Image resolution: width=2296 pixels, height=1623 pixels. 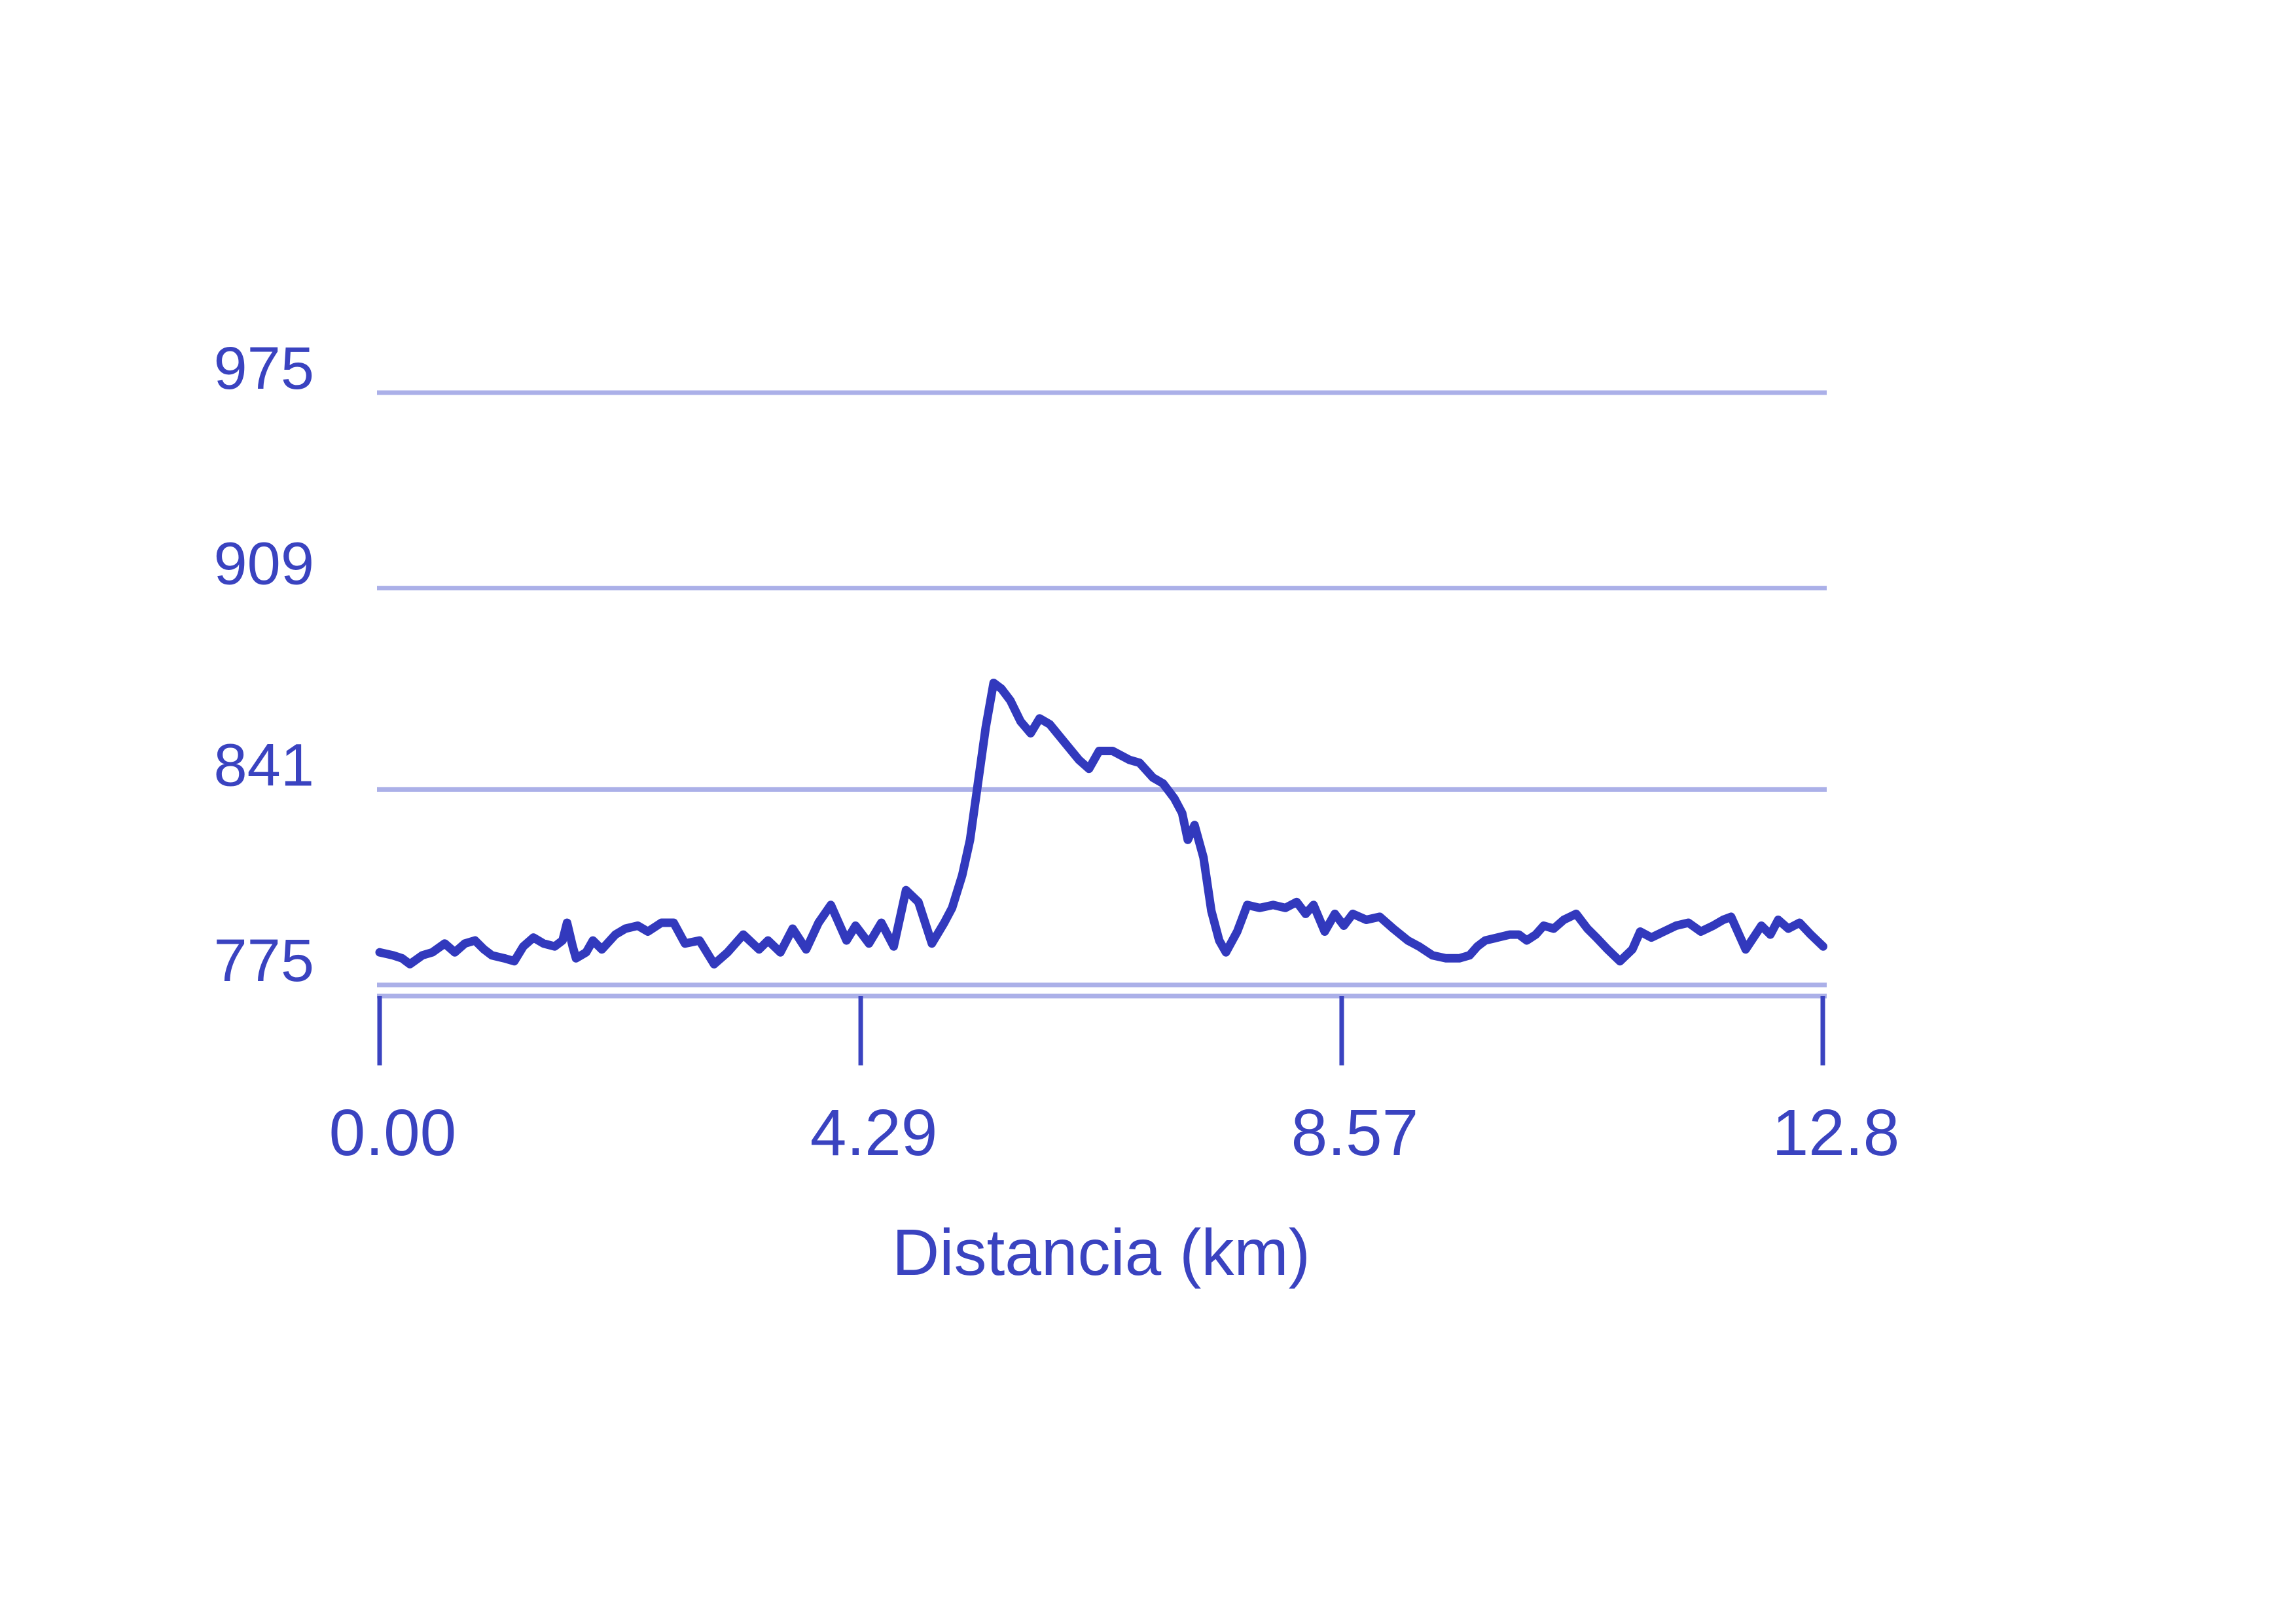 What do you see at coordinates (1114, 1132) in the screenshot?
I see `x-axis-tick-labels: 0.00 4.29 8.57 12.8` at bounding box center [1114, 1132].